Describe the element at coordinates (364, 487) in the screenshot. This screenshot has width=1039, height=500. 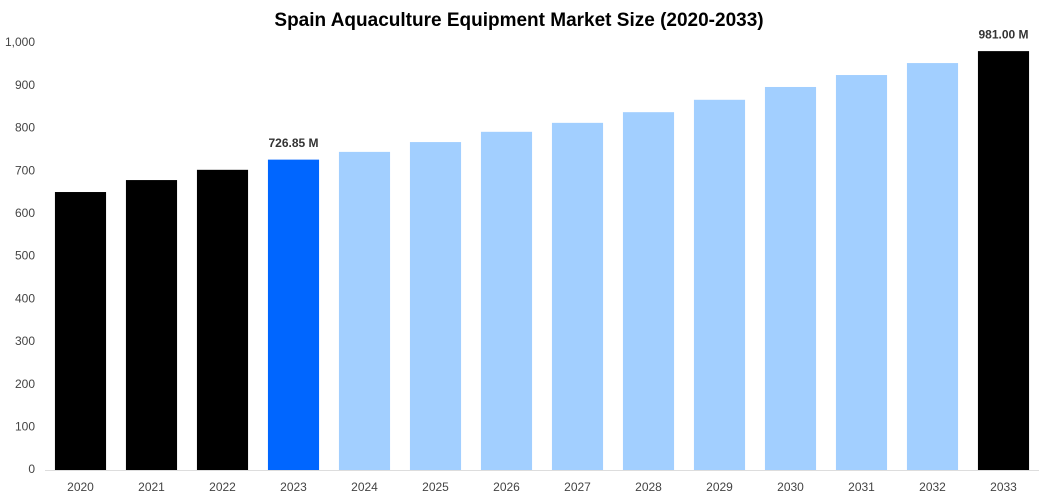
I see `x-tick-label: 2024` at that location.